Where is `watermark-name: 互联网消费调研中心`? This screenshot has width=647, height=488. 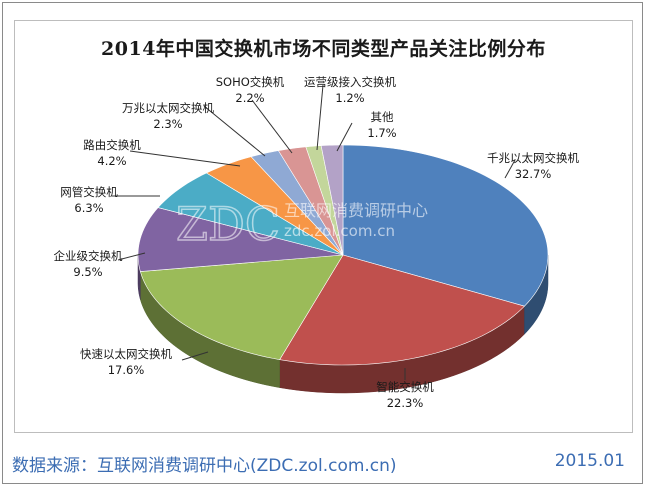 watermark-name: 互联网消费调研中心 is located at coordinates (356, 210).